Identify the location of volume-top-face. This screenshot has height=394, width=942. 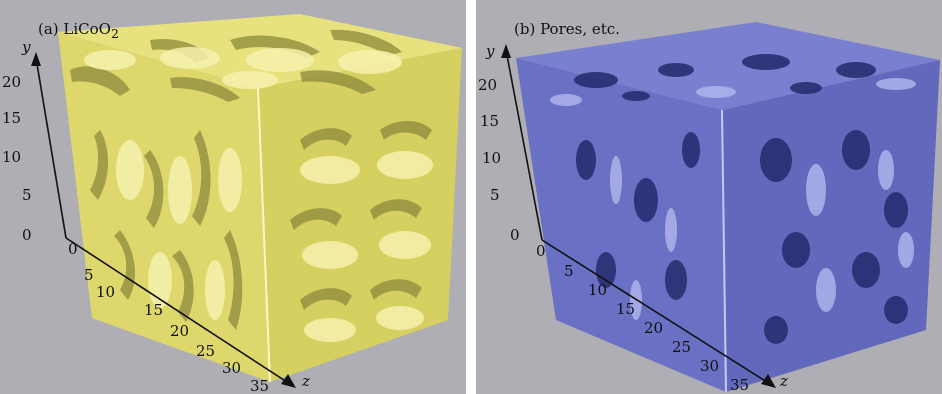
(728, 66).